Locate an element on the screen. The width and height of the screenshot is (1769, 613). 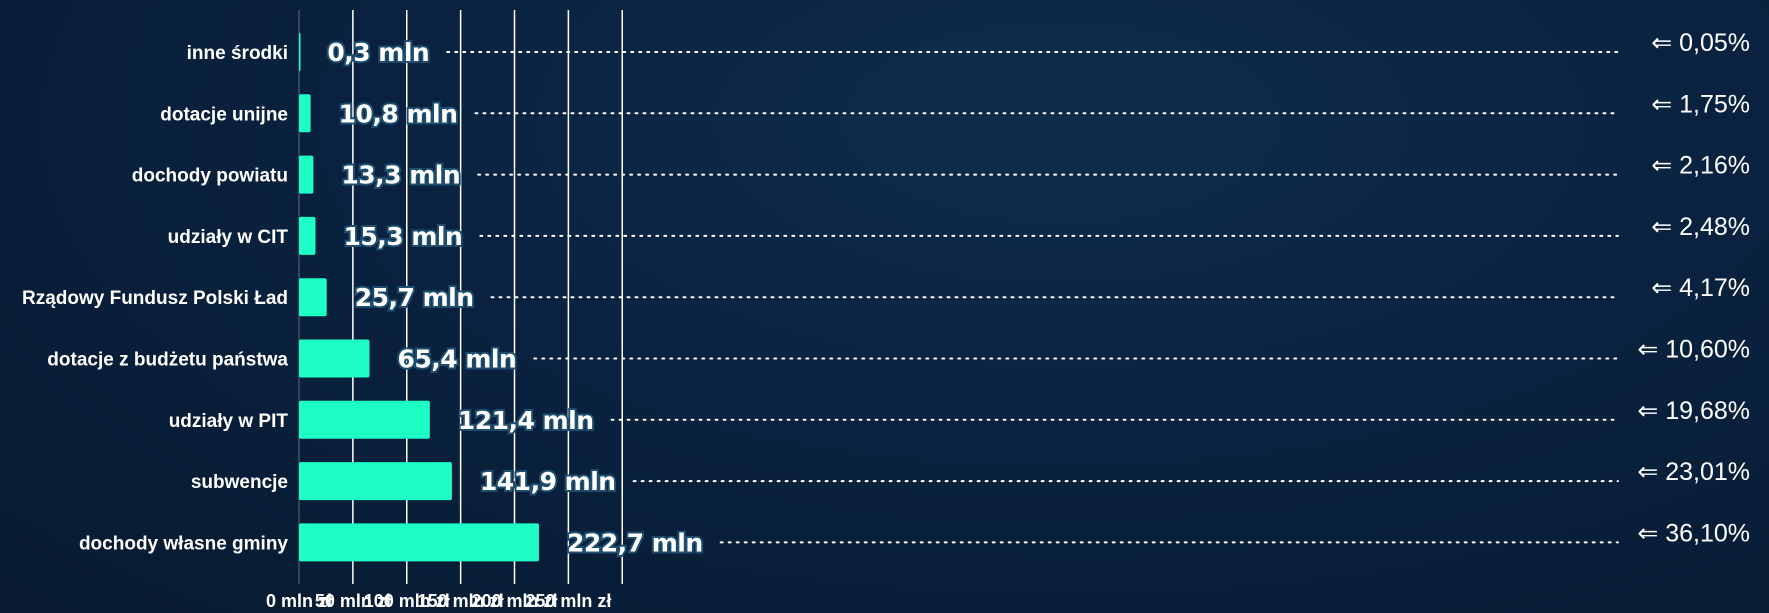
percent-label: ⇐ 1,75% is located at coordinates (1700, 104).